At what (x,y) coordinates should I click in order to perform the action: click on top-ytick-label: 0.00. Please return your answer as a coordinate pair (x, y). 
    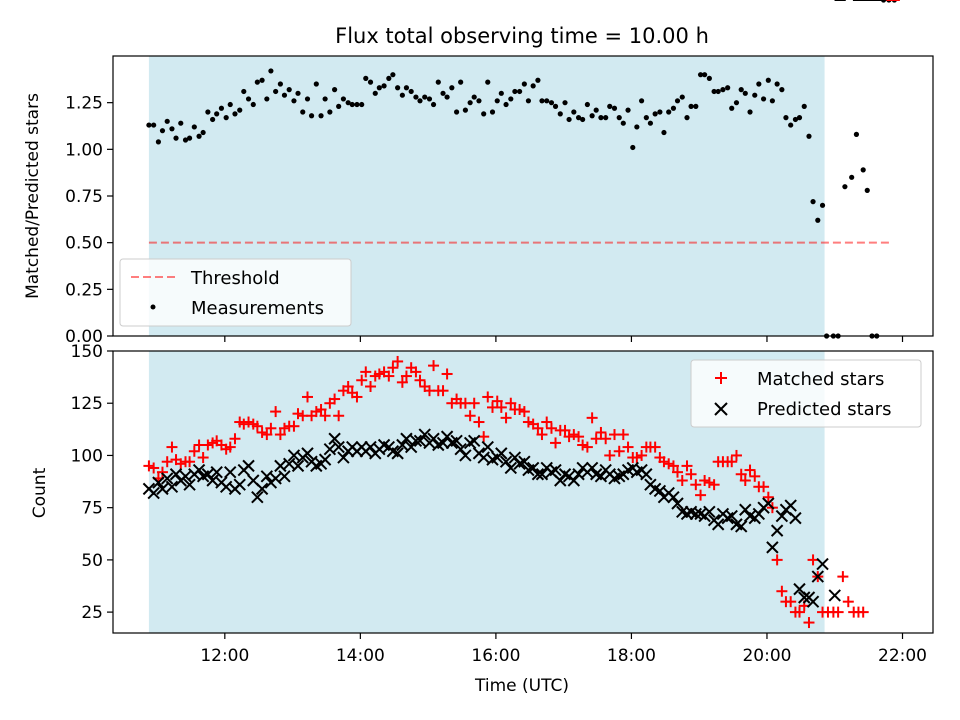
    Looking at the image, I should click on (84, 337).